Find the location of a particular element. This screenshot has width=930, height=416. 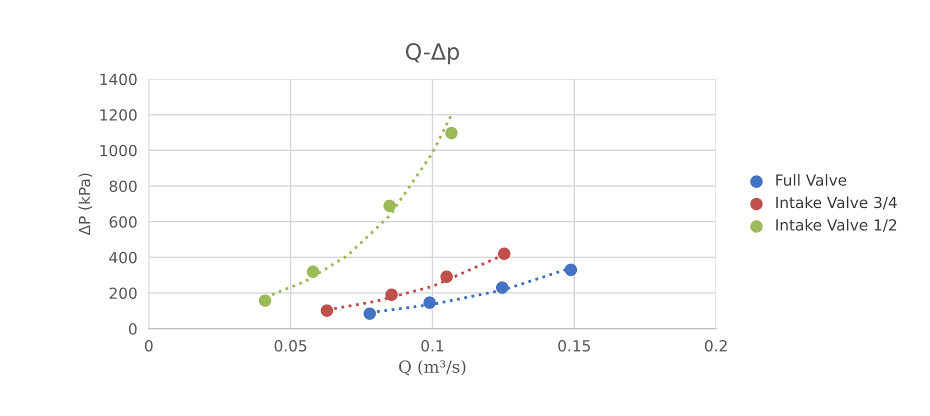

x-axis-title: Q (m³/s) is located at coordinates (432, 368).